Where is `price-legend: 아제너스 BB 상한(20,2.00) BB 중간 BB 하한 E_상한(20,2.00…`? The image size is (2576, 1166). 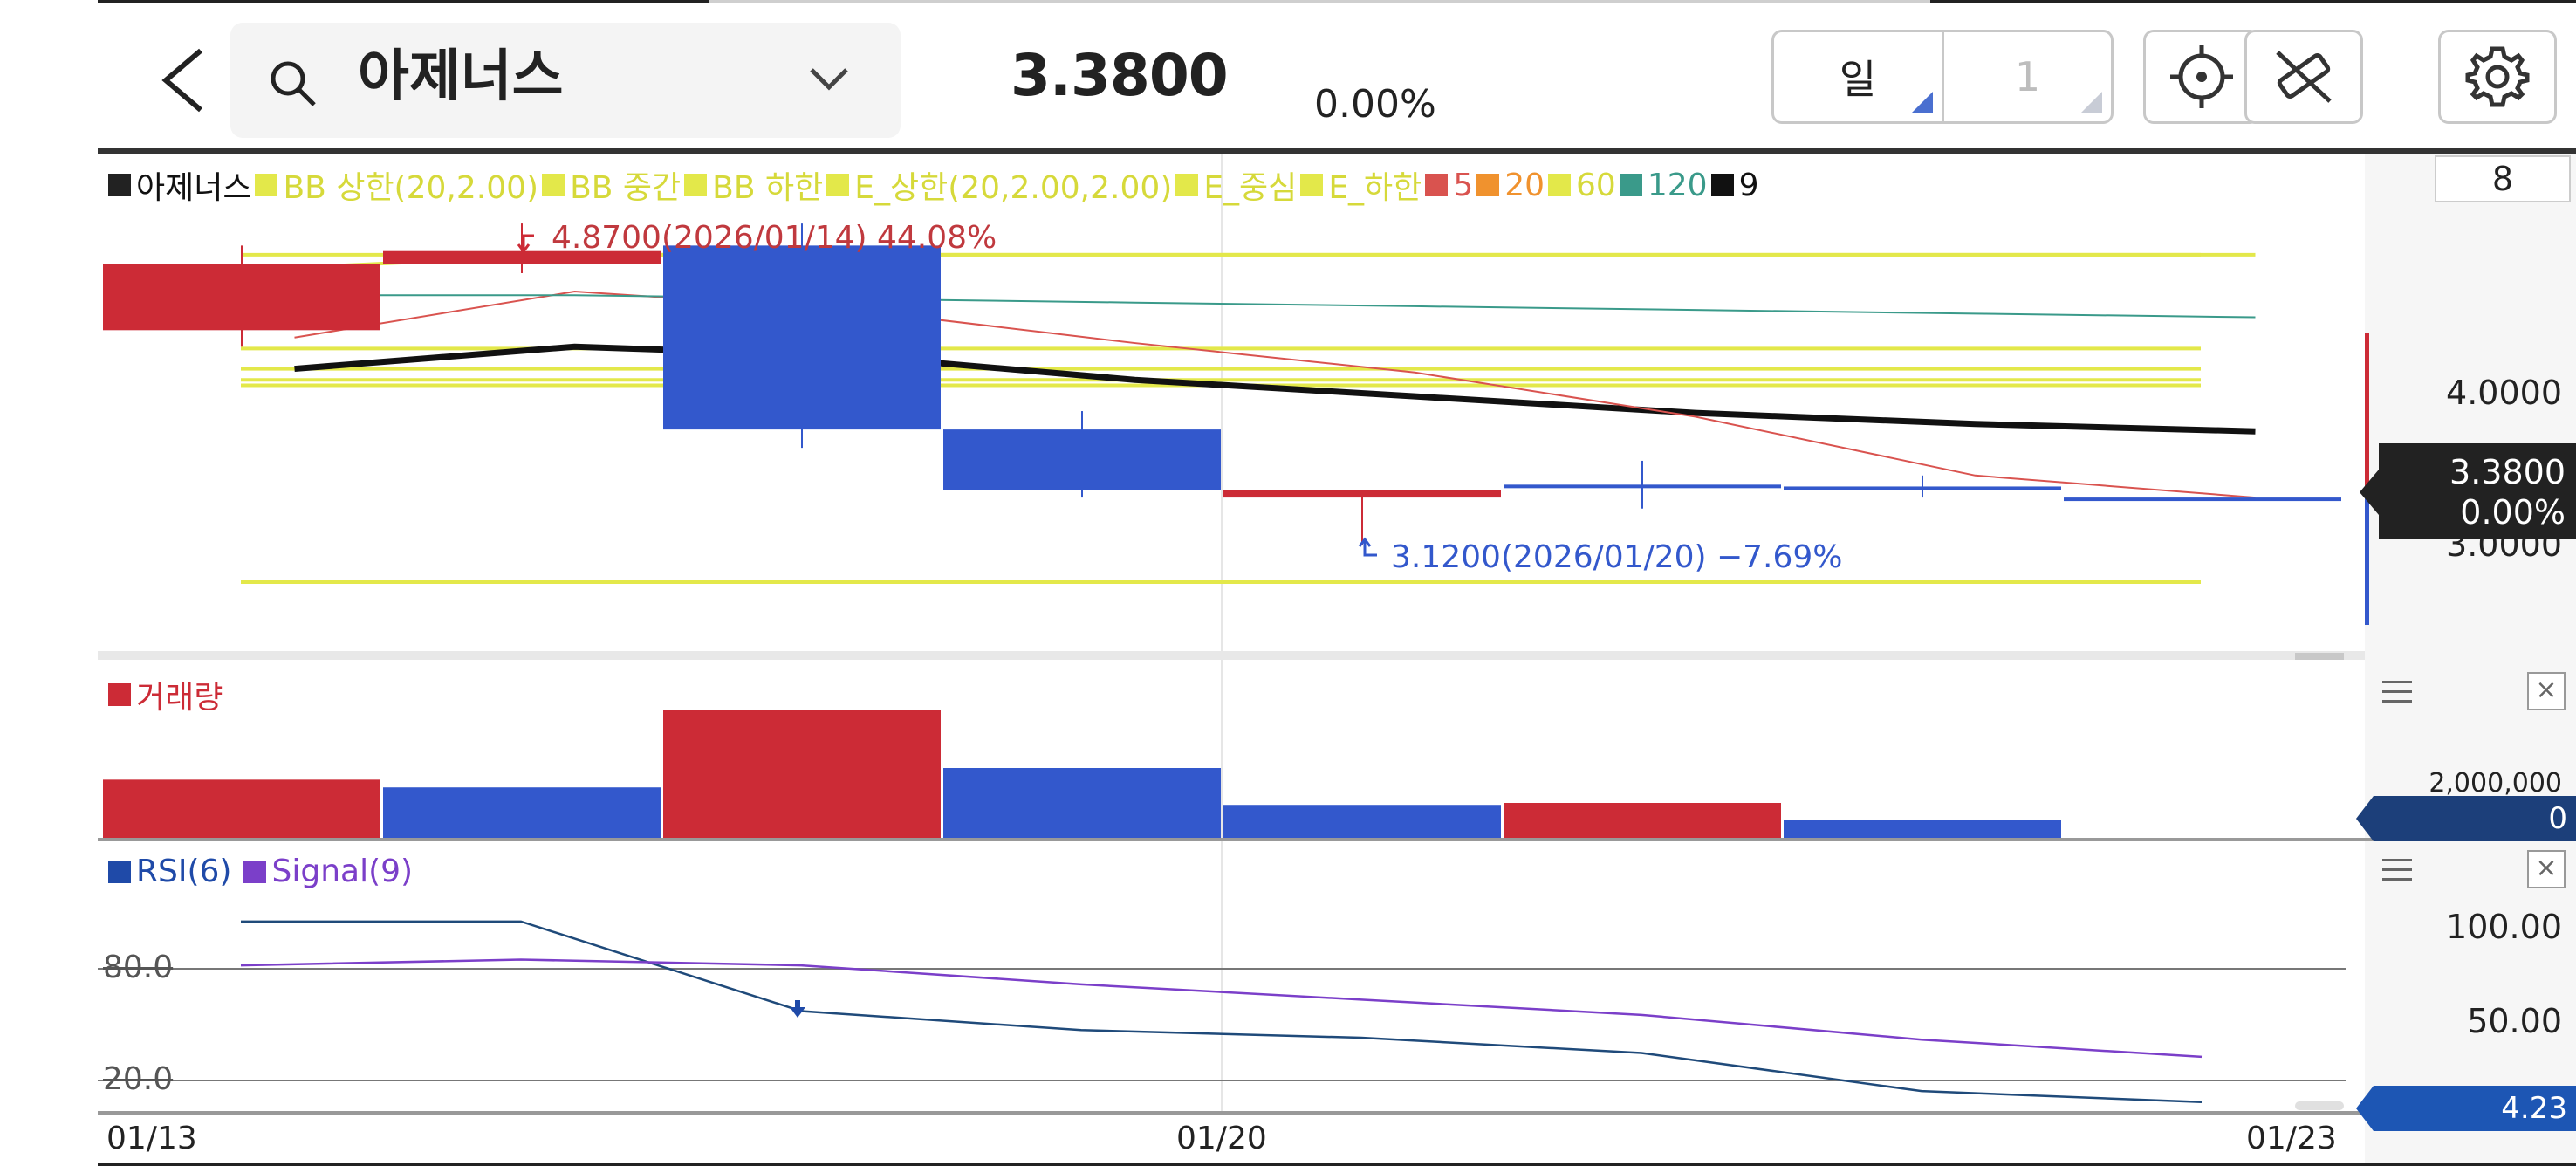
price-legend: 아제너스 BB 상한(20,2.00) BB 중간 BB 하한 E_상한(20,2.00… is located at coordinates (935, 185).